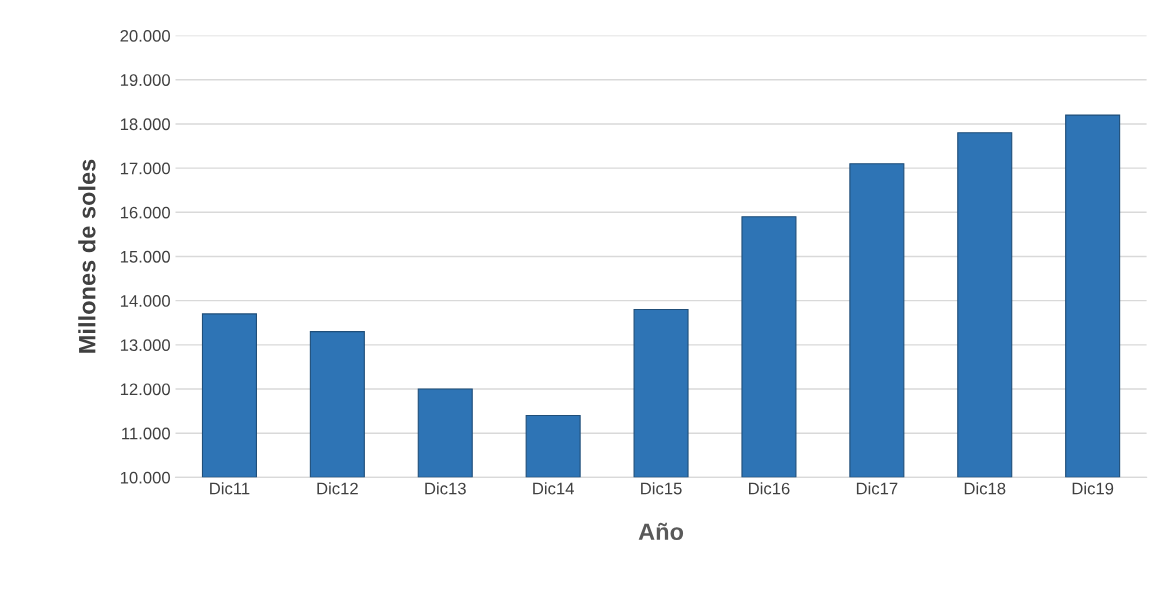 The height and width of the screenshot is (593, 1170). What do you see at coordinates (145, 124) in the screenshot?
I see `y-tick-label: 18.000` at bounding box center [145, 124].